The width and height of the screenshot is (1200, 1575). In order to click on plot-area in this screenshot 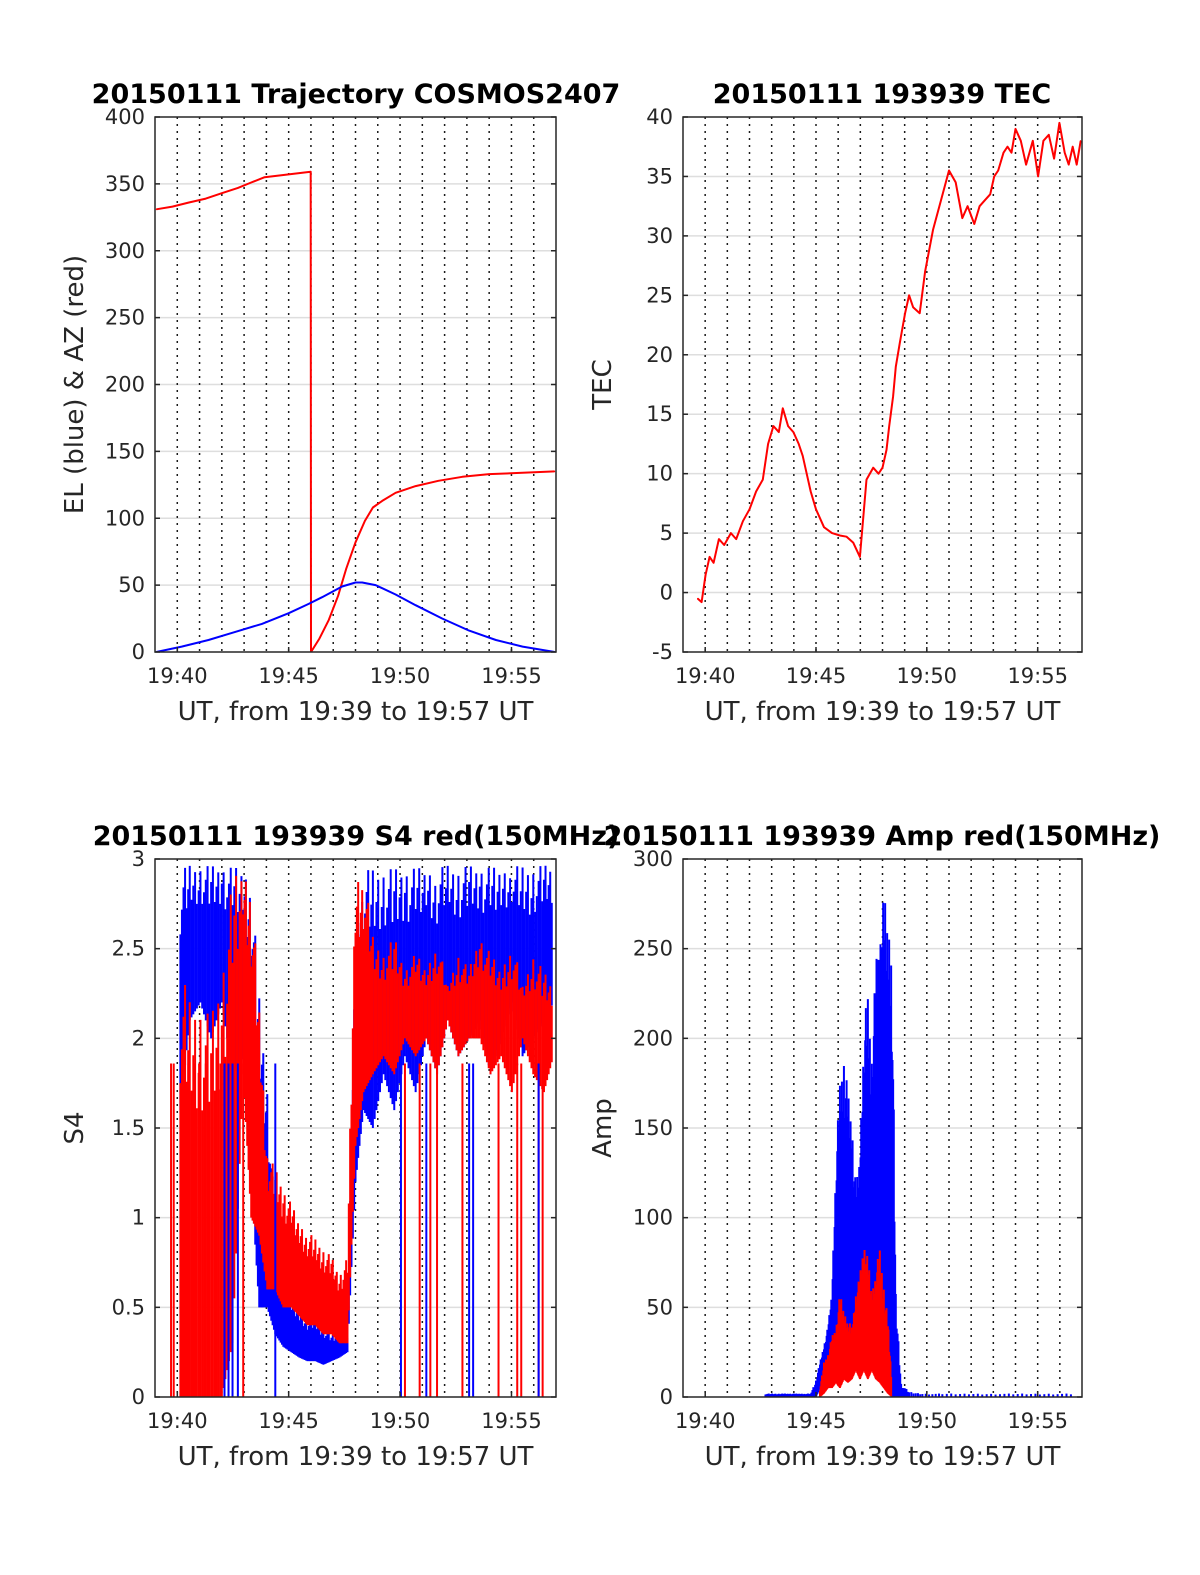, I will do `click(918, 1149)`.